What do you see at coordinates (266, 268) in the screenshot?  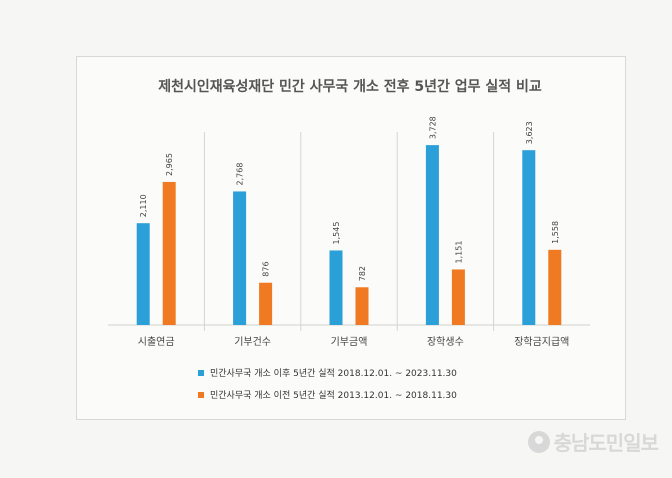 I see `data-label: 876` at bounding box center [266, 268].